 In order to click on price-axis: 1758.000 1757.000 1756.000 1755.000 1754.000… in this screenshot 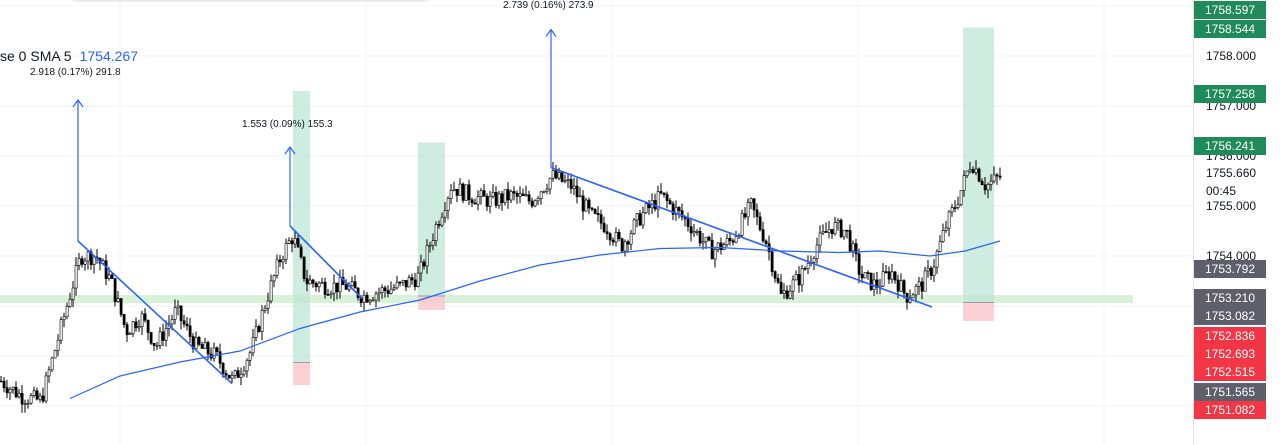, I will do `click(1236, 222)`.